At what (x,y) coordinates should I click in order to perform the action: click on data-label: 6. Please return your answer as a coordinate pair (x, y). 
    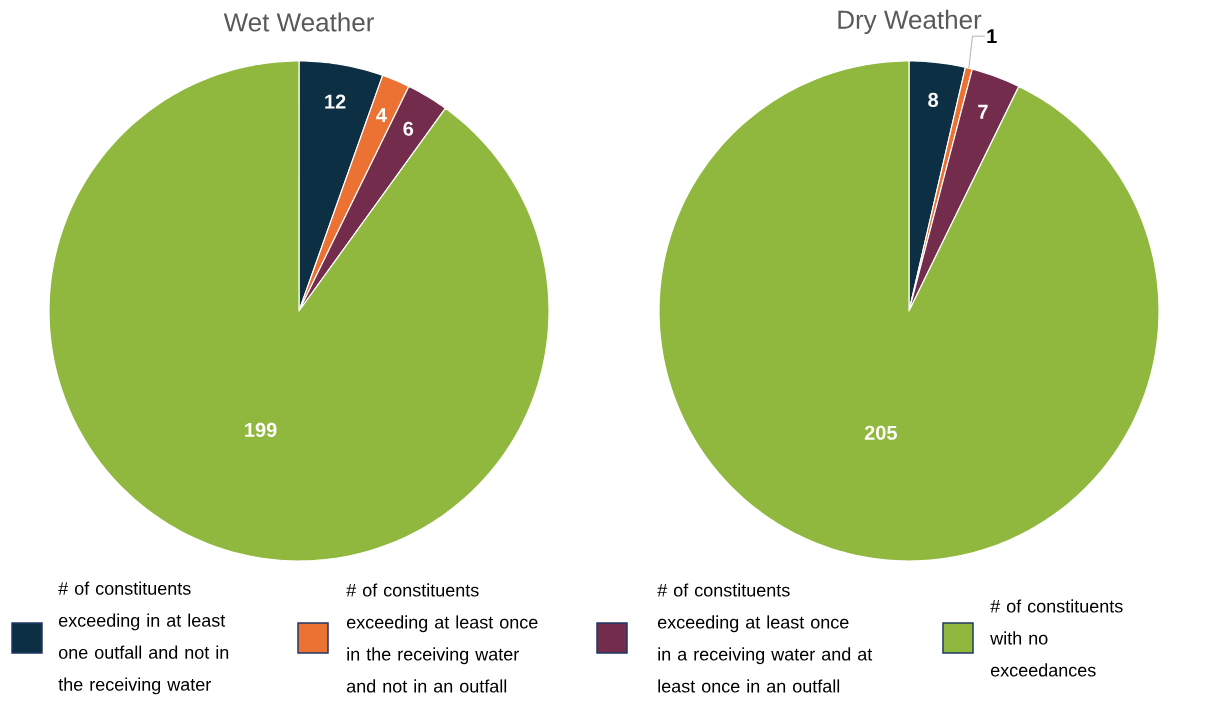
    Looking at the image, I should click on (408, 128).